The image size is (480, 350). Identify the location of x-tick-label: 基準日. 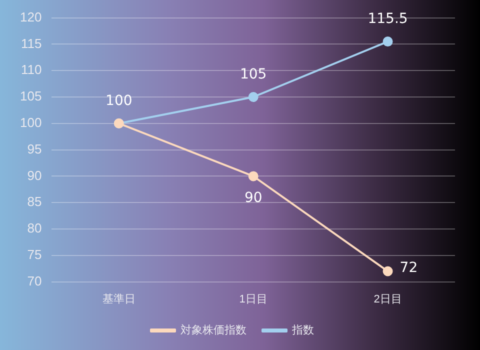
(119, 299).